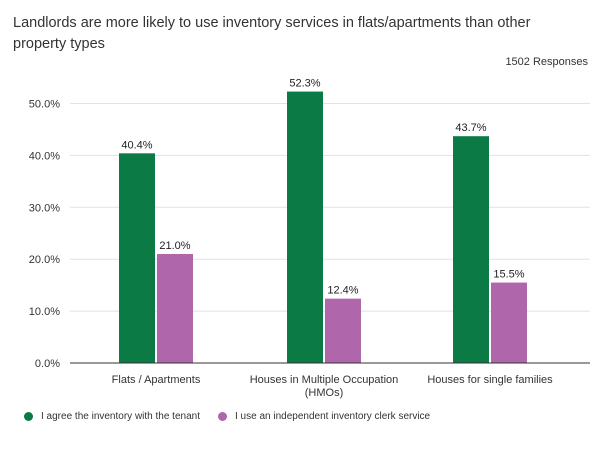  What do you see at coordinates (120, 416) in the screenshot?
I see `legend-label: I agree the inventory with the tenant` at bounding box center [120, 416].